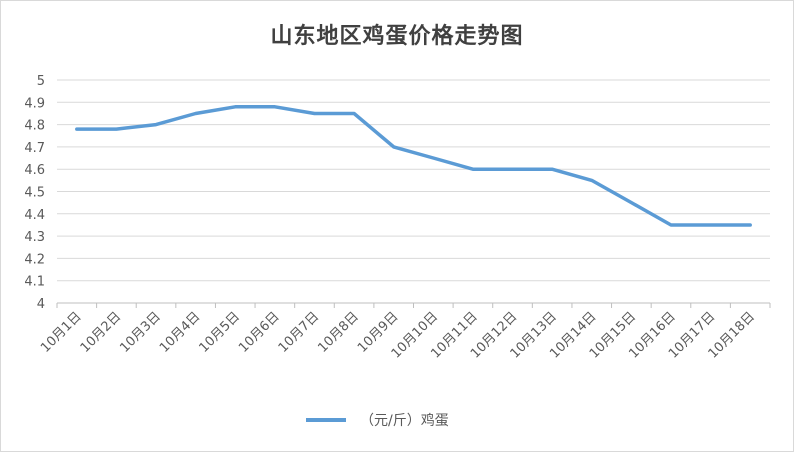 This screenshot has width=794, height=452. What do you see at coordinates (259, 332) in the screenshot?
I see `x-tick-label: 10月6日` at bounding box center [259, 332].